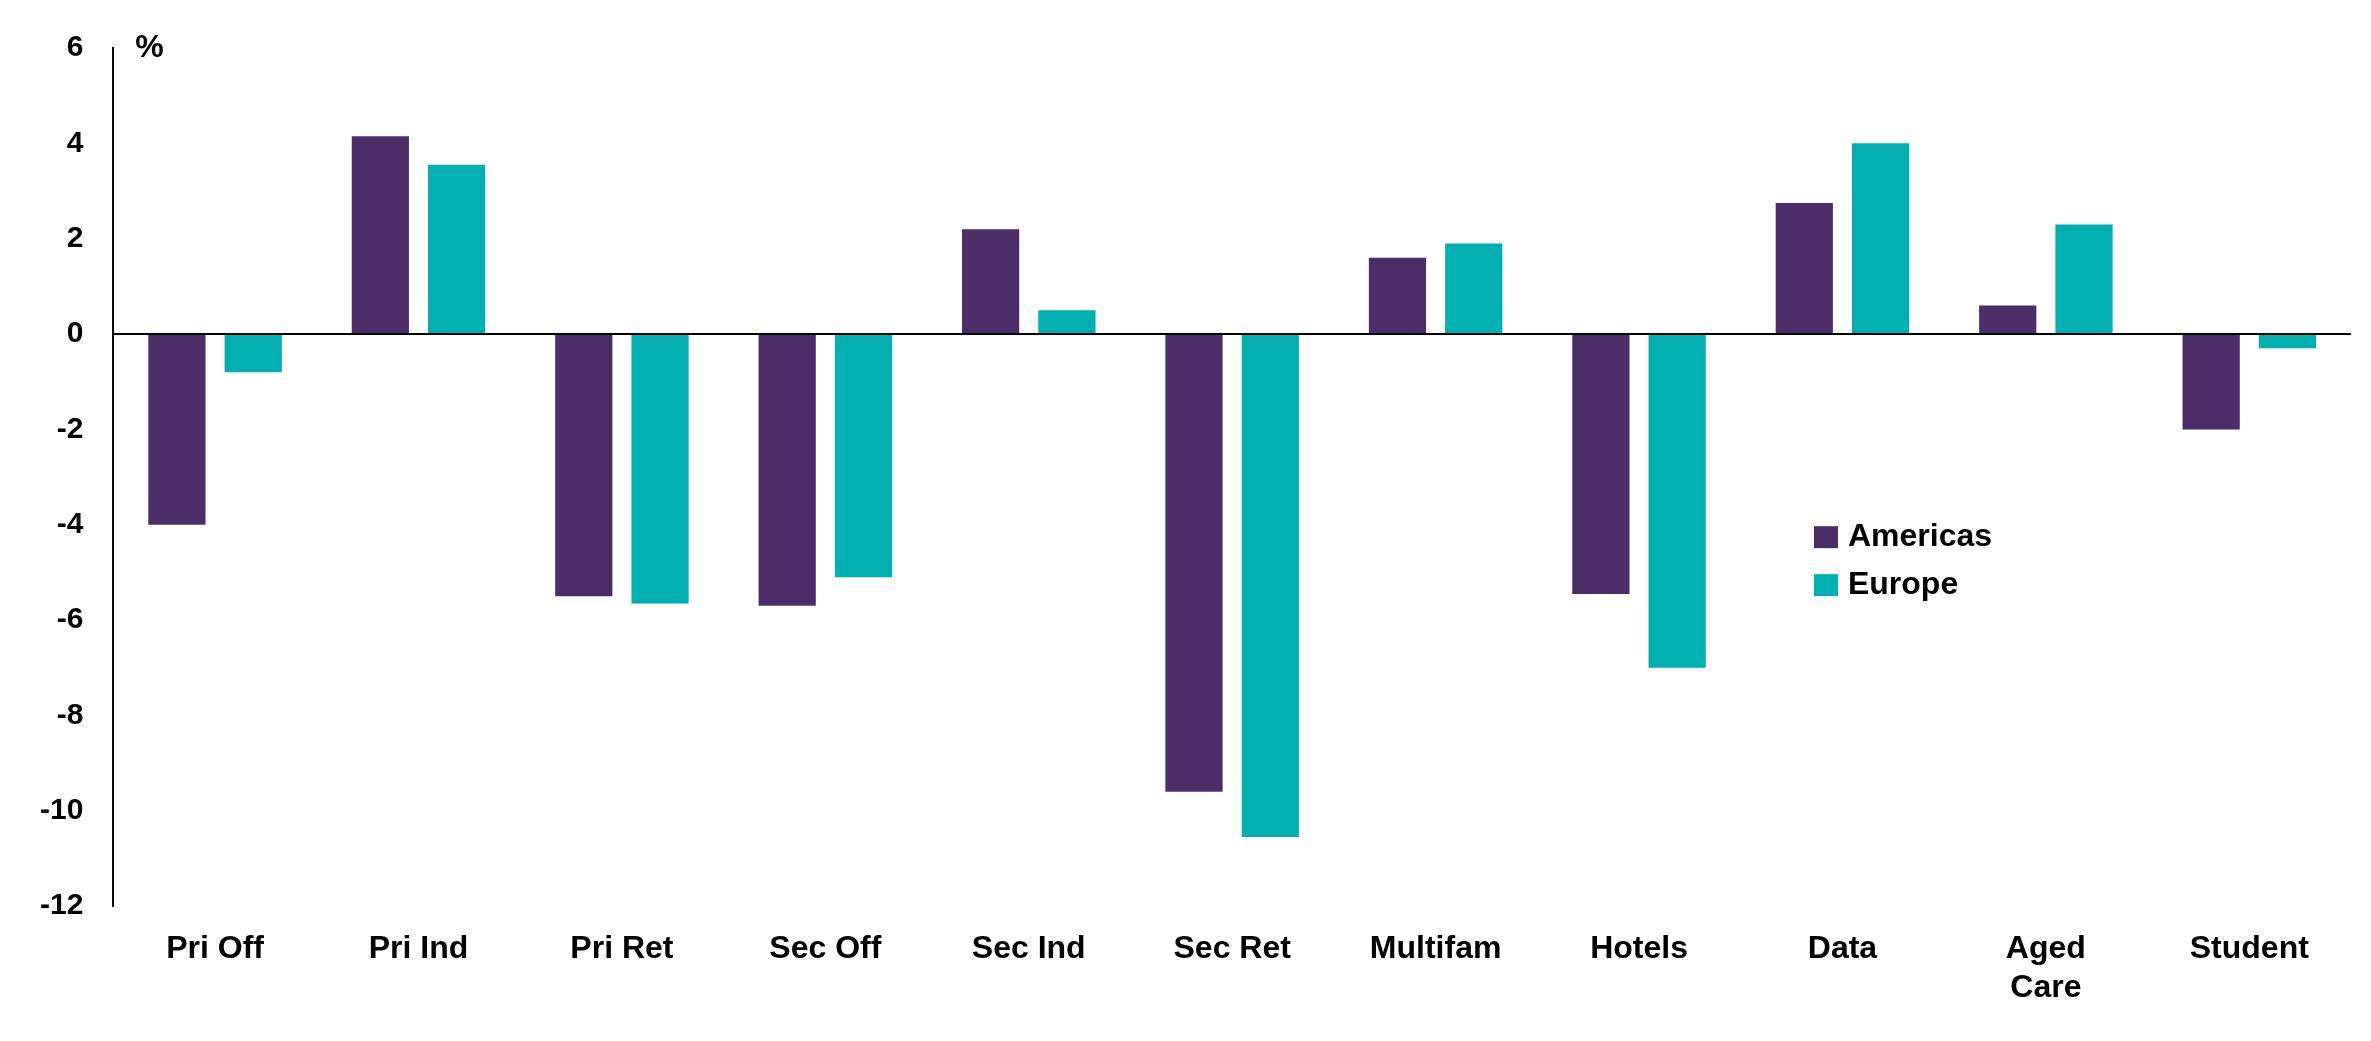 The height and width of the screenshot is (1041, 2371). I want to click on y-tick-label: -12, so click(62, 904).